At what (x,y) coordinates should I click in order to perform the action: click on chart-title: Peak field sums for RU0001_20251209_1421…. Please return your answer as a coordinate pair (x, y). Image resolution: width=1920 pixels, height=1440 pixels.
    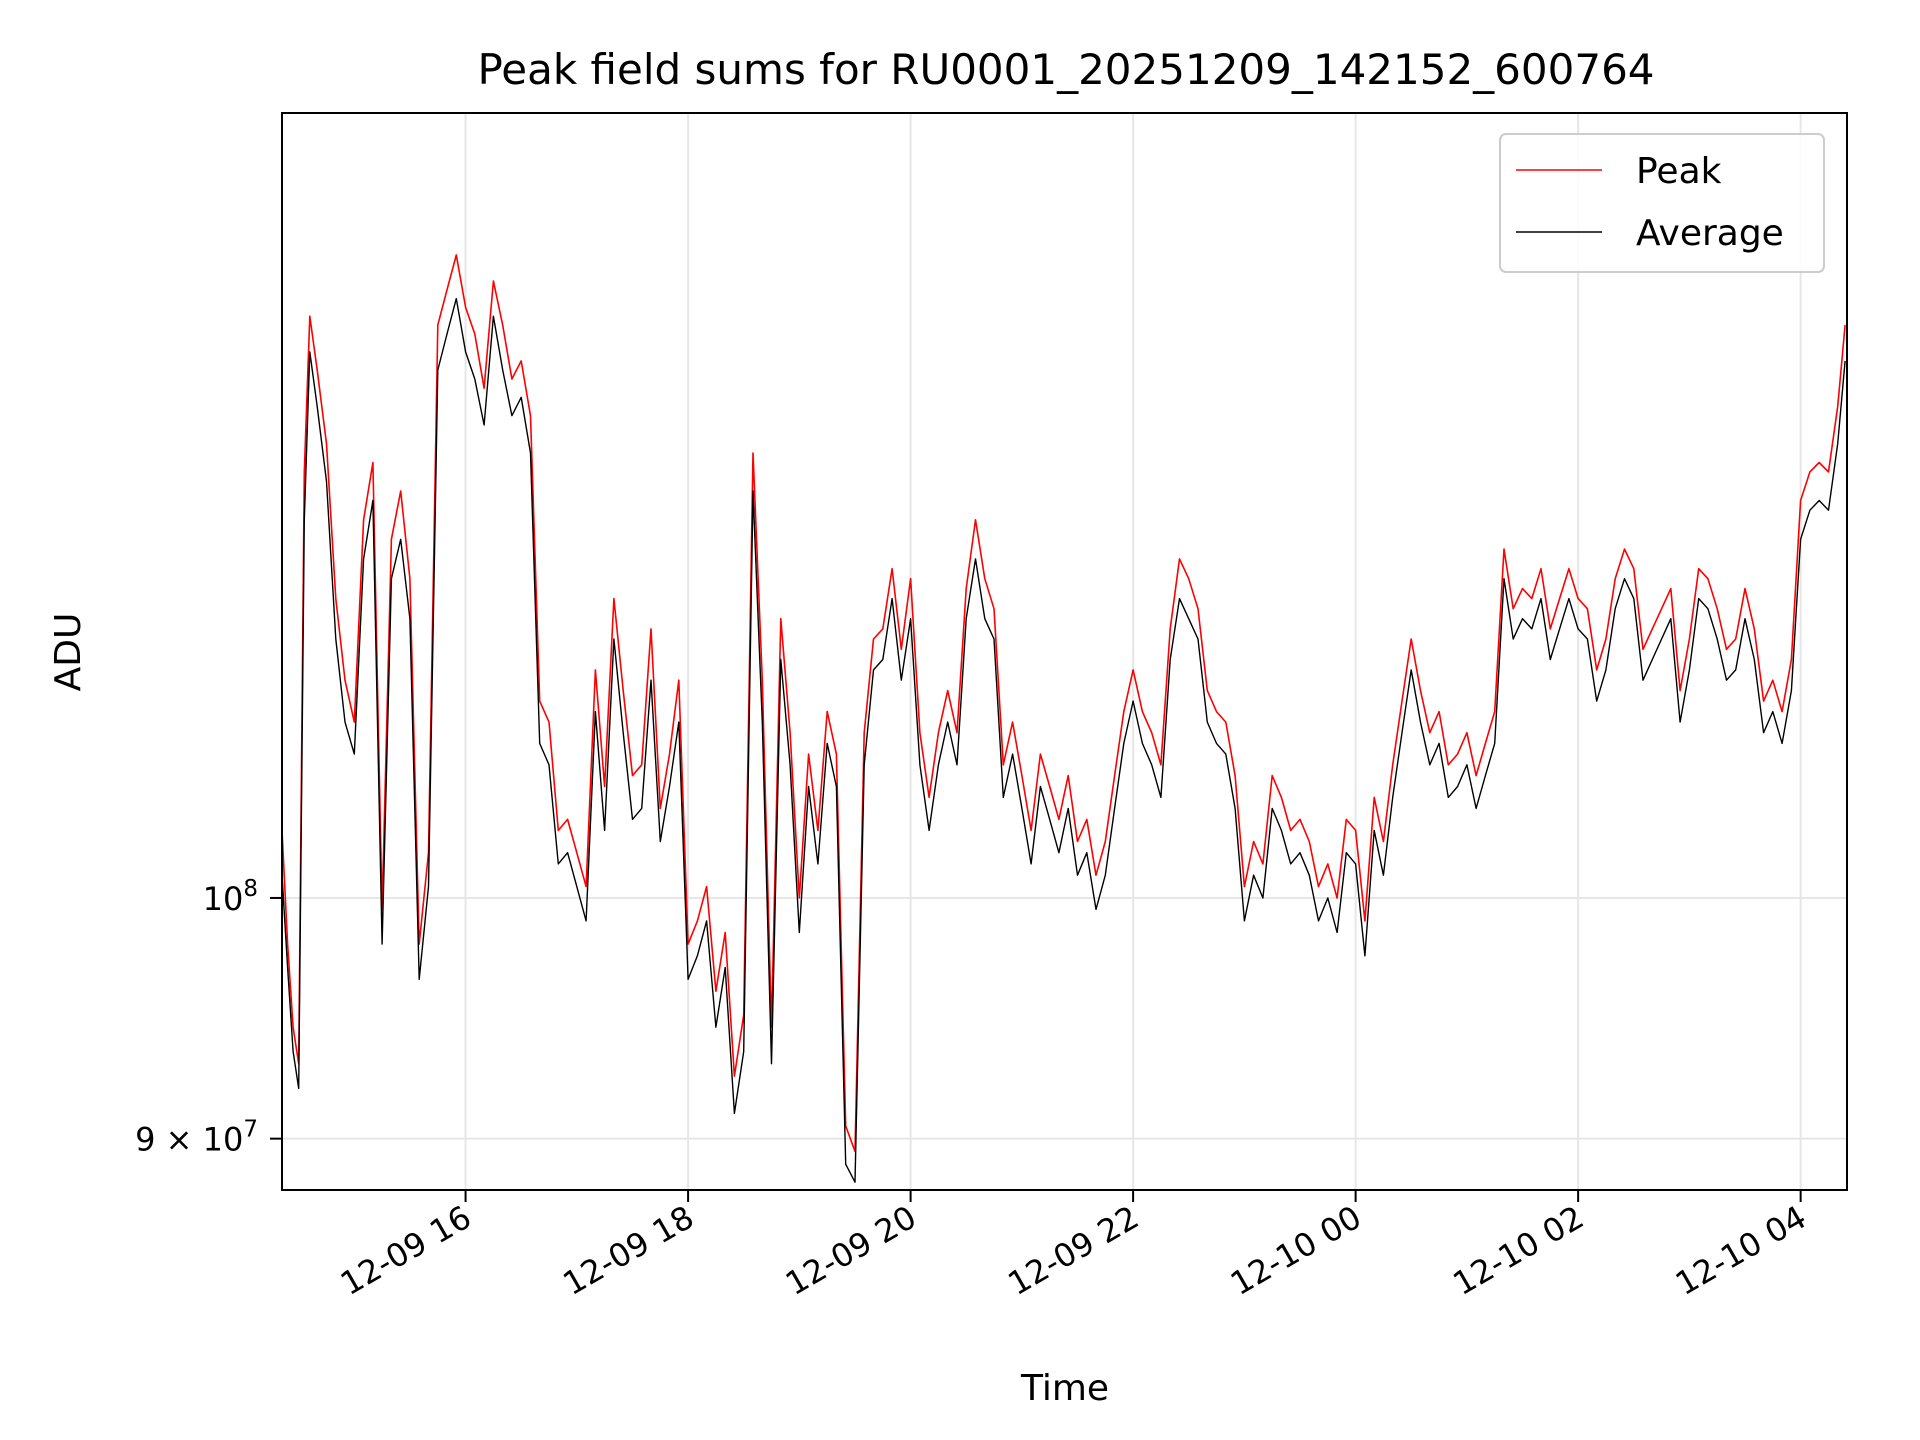
    Looking at the image, I should click on (1065, 69).